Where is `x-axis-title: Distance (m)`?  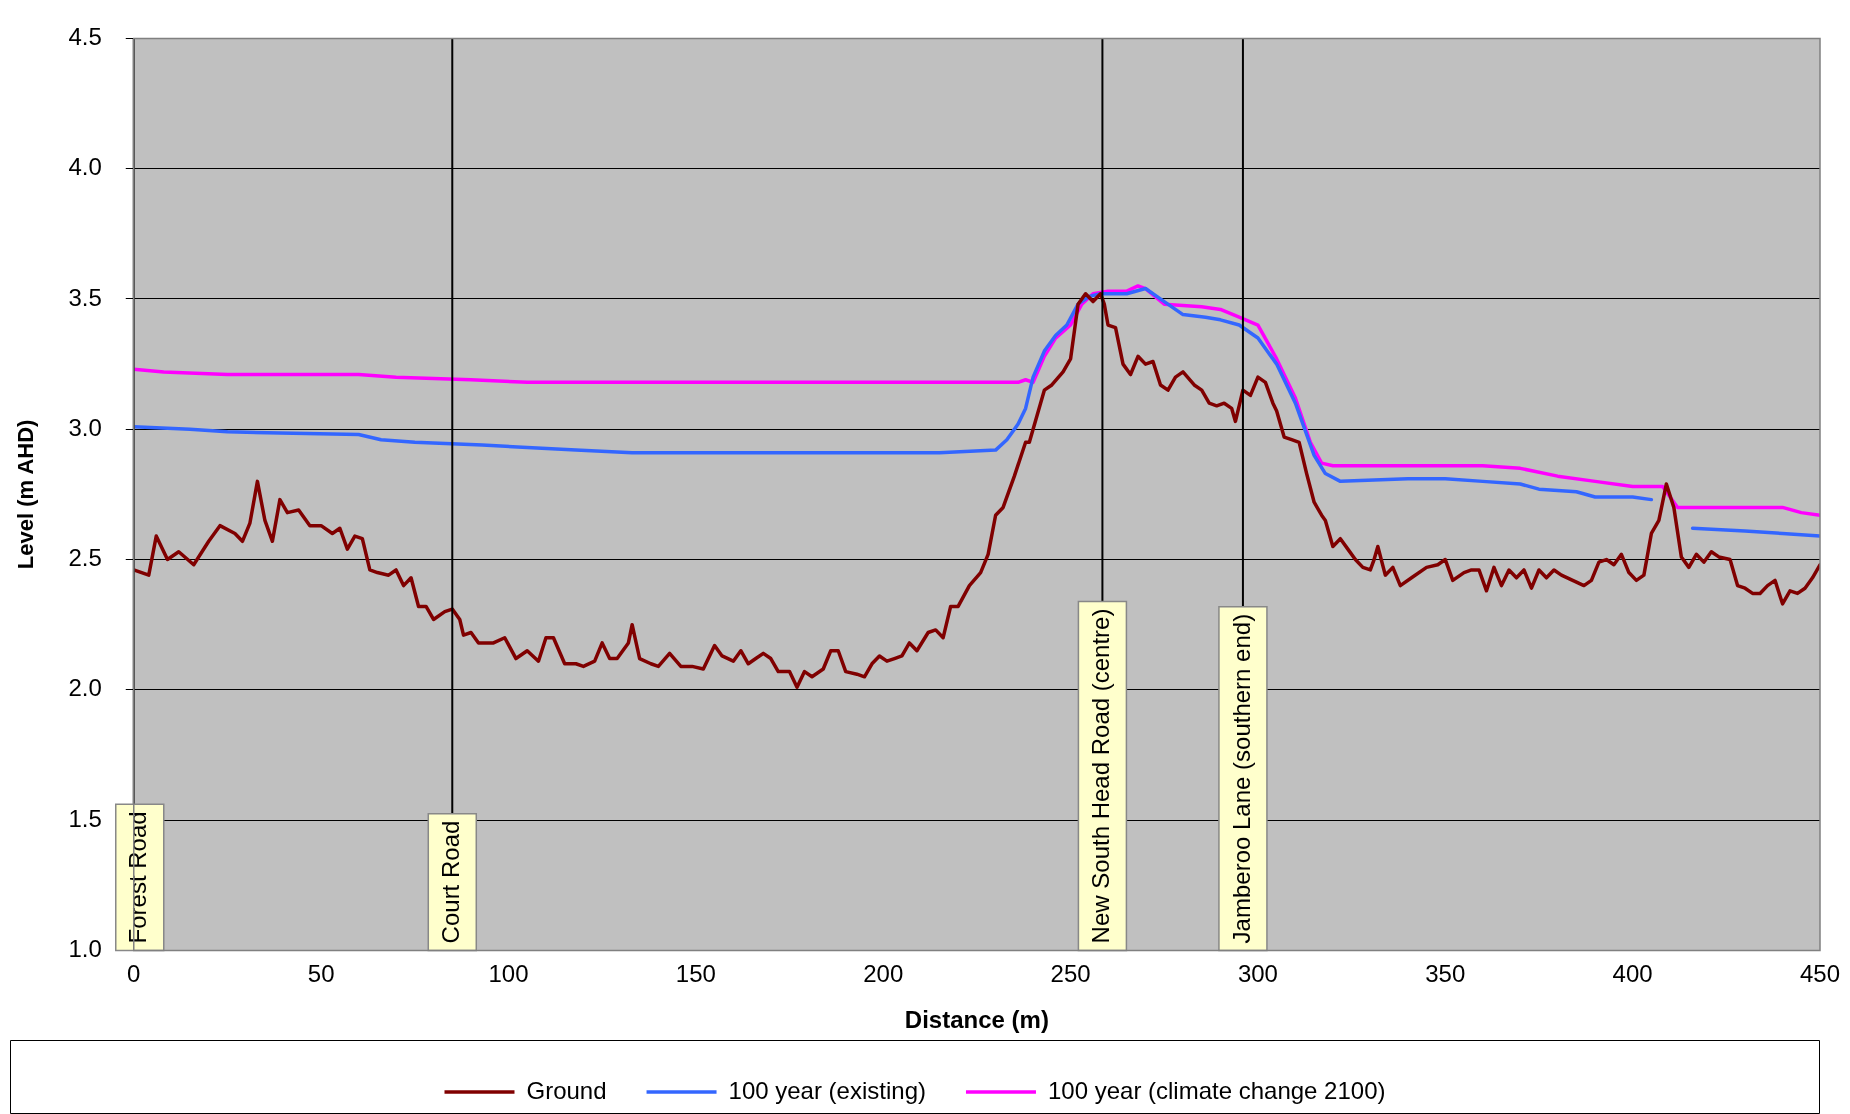 x-axis-title: Distance (m) is located at coordinates (976, 1020).